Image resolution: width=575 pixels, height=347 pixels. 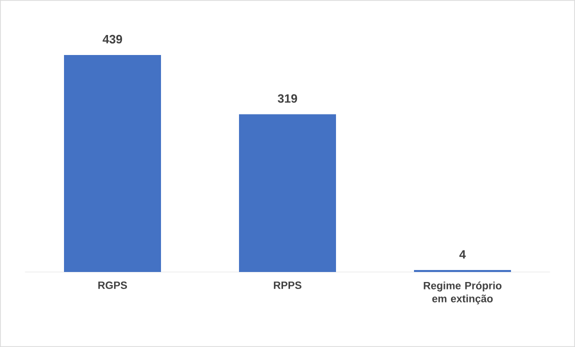 I want to click on x-tick-label: RPPS, so click(x=288, y=285).